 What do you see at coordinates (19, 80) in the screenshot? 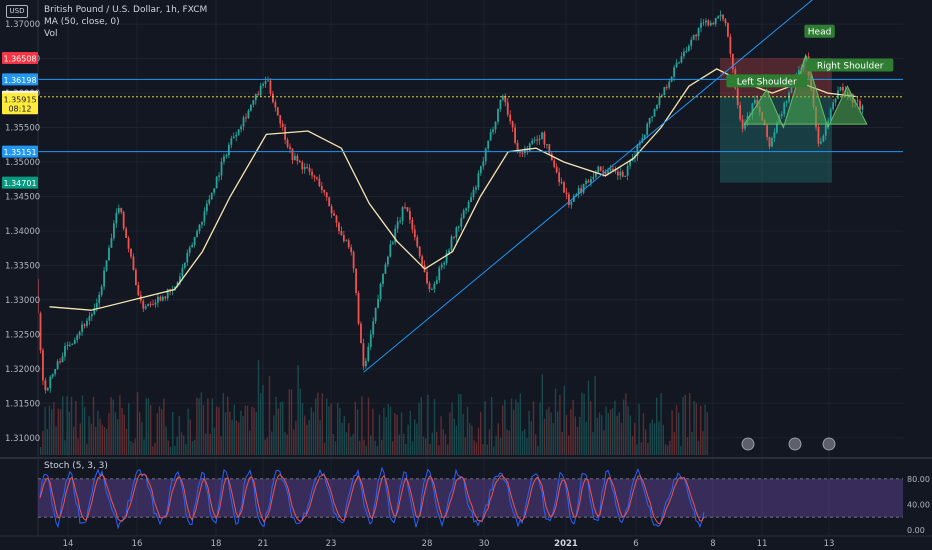
I see `price-label: 1.36198` at bounding box center [19, 80].